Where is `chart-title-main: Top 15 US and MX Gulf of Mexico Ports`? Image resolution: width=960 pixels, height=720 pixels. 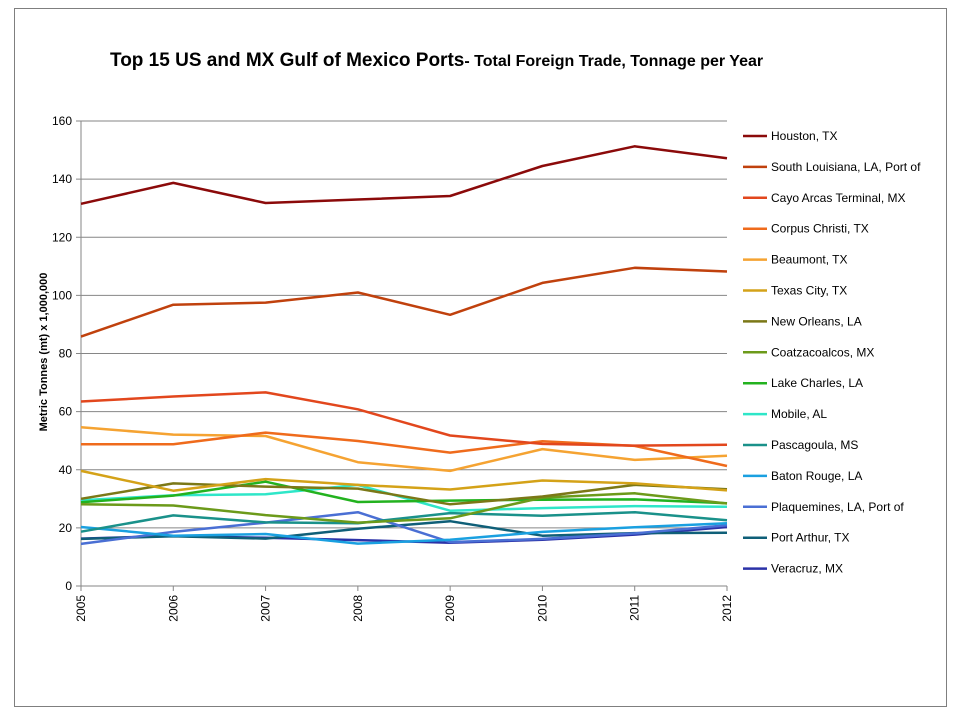
chart-title-main: Top 15 US and MX Gulf of Mexico Ports is located at coordinates (287, 60).